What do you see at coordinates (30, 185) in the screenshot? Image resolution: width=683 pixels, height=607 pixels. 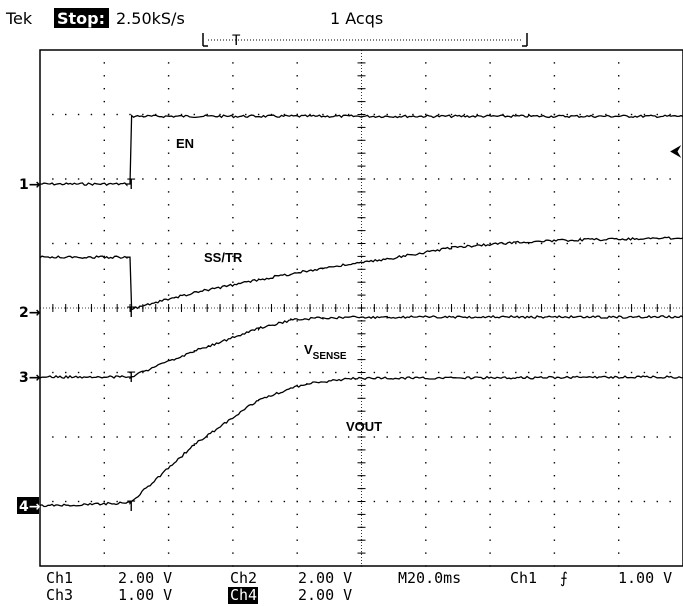 I see `channel-marker-1: 1→` at bounding box center [30, 185].